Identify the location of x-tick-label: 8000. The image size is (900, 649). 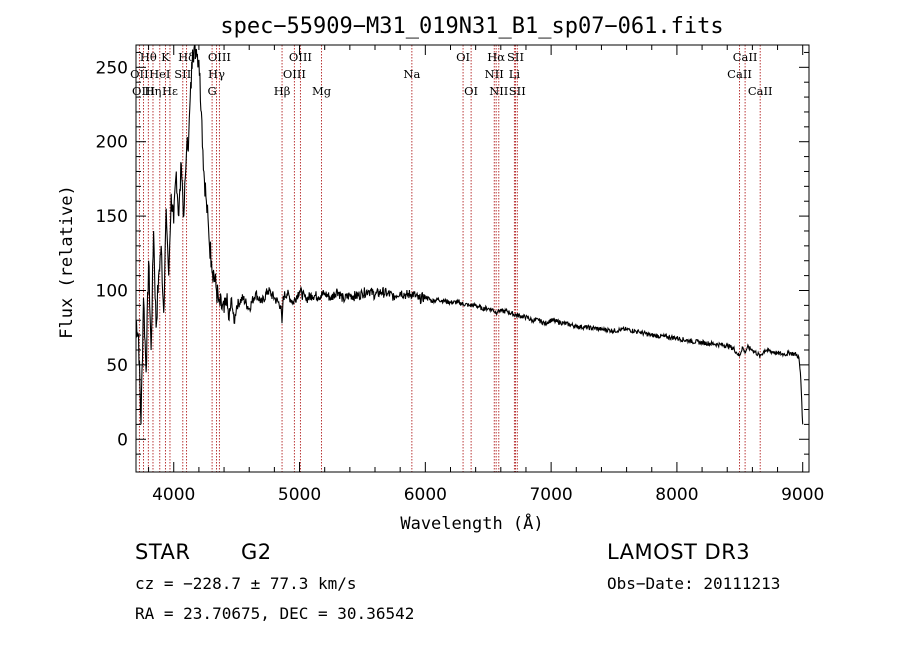
(676, 495).